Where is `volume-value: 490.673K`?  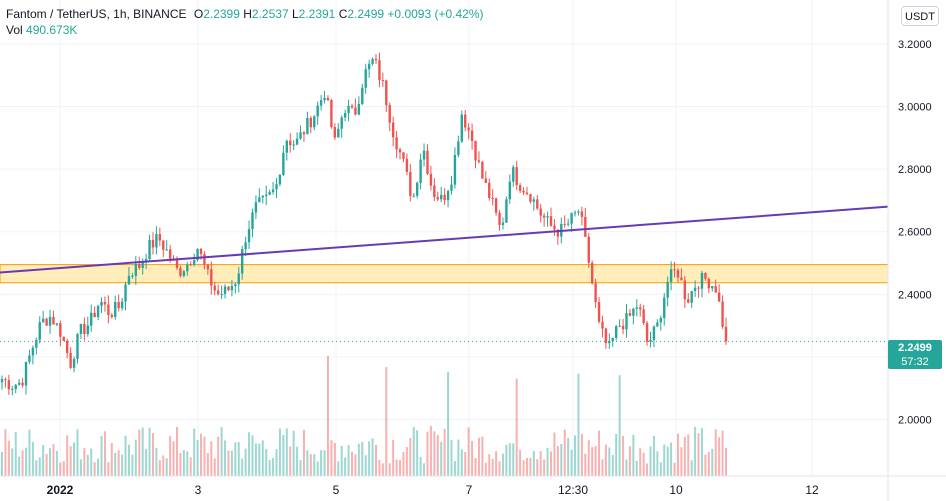
volume-value: 490.673K is located at coordinates (52, 30).